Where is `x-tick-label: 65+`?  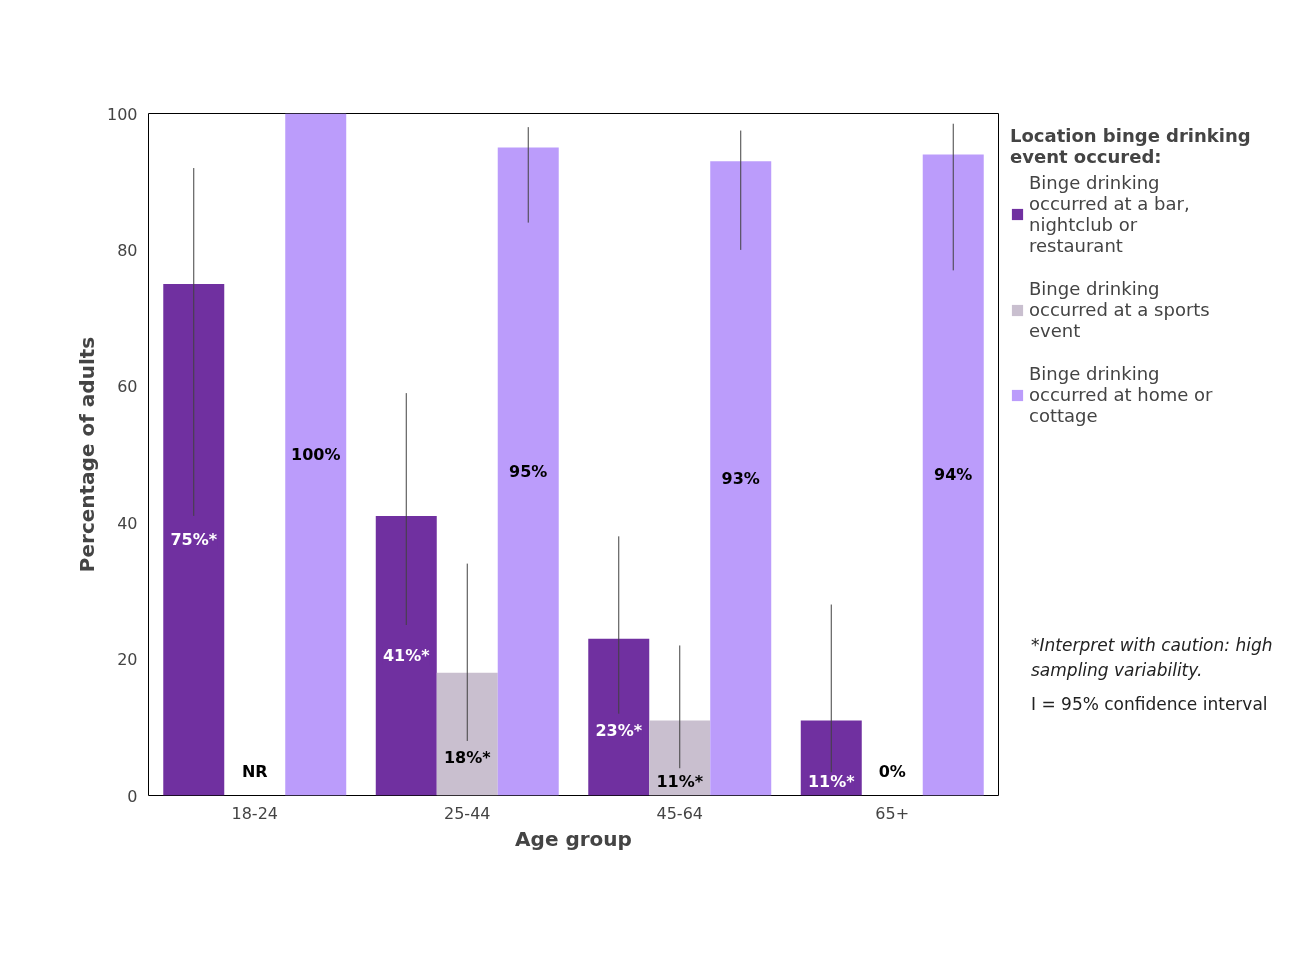 x-tick-label: 65+ is located at coordinates (892, 813).